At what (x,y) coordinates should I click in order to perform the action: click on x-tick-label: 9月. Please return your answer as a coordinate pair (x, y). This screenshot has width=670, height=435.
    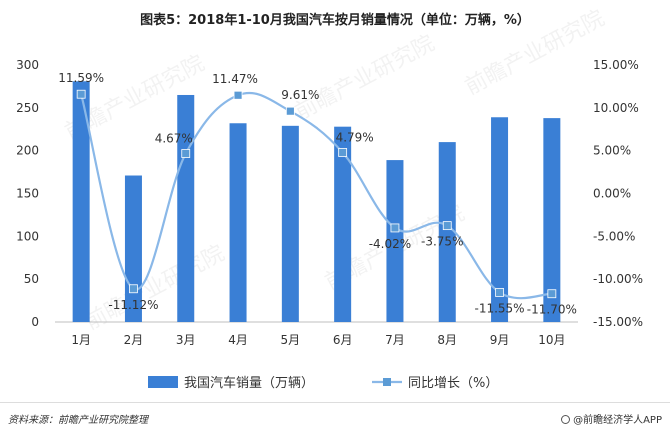
    Looking at the image, I should click on (500, 340).